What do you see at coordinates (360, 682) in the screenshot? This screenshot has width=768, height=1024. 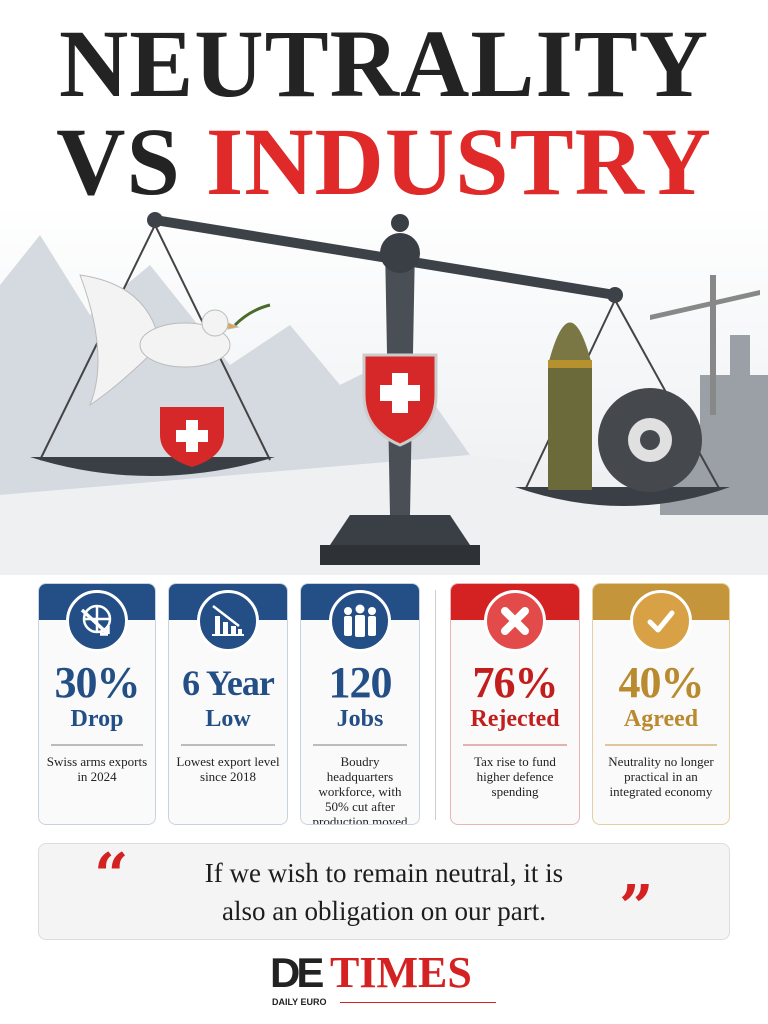 I see `stat-value: 120` at bounding box center [360, 682].